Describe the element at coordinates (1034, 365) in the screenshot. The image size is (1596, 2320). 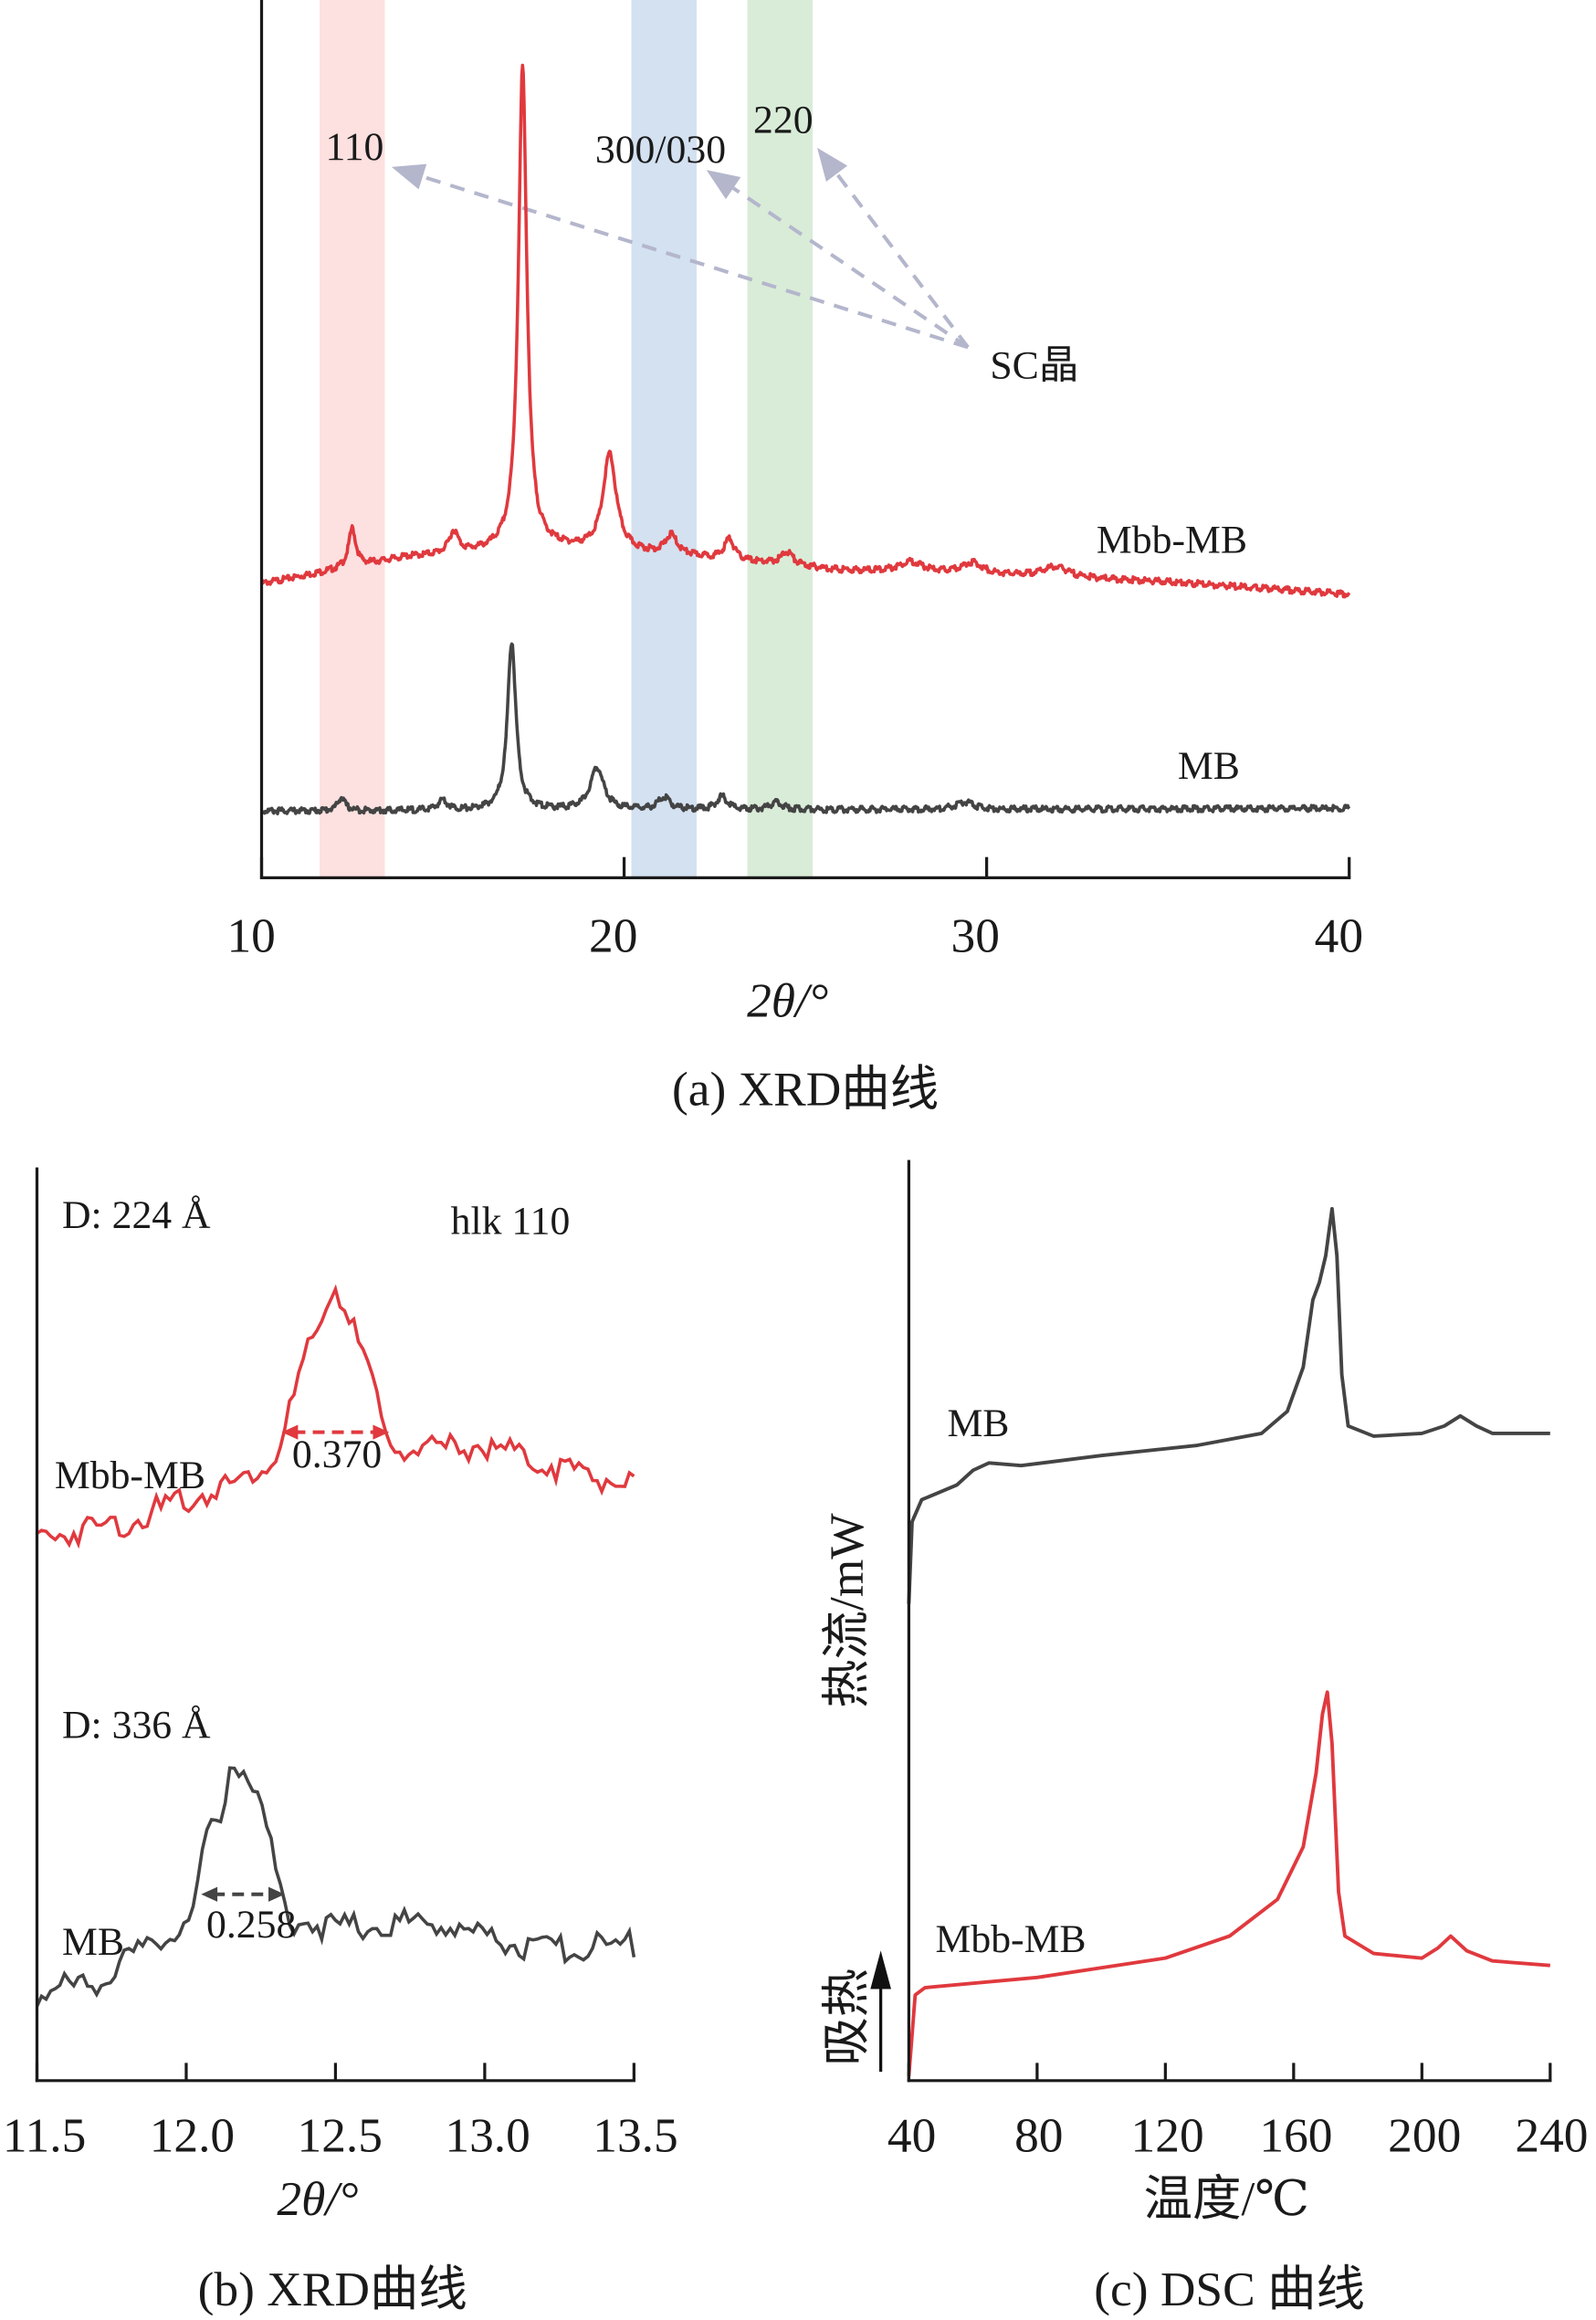
I see `sc-crystal-label: SC晶` at that location.